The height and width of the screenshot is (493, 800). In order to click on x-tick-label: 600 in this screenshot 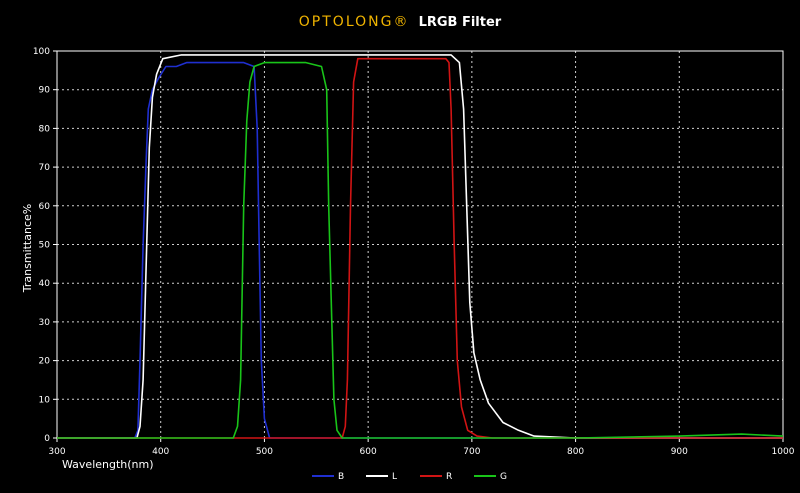, I will do `click(368, 452)`.